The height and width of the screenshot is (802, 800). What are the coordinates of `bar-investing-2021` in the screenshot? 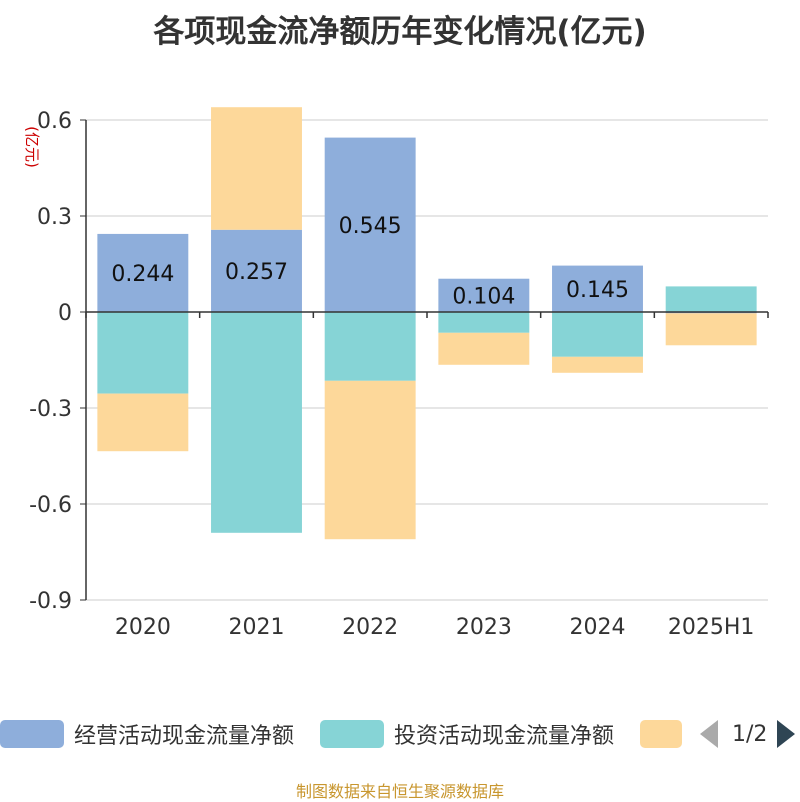 It's located at (256, 422).